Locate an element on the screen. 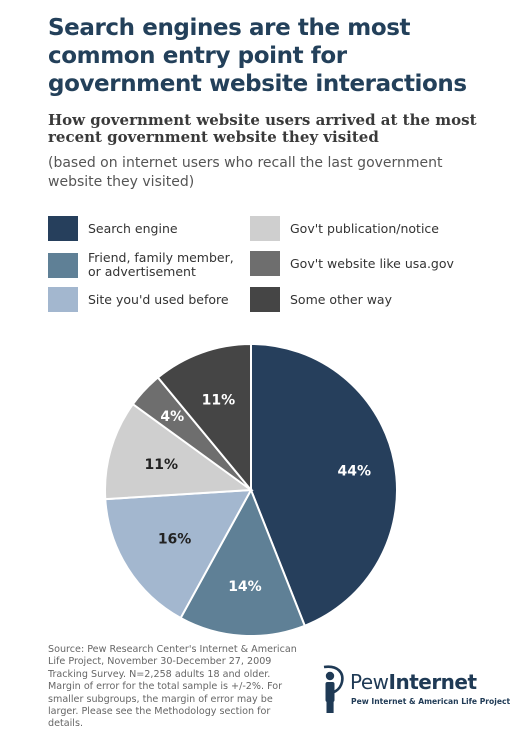 This screenshot has width=530, height=752. legend-item-search-engine: Search engine is located at coordinates (148, 228).